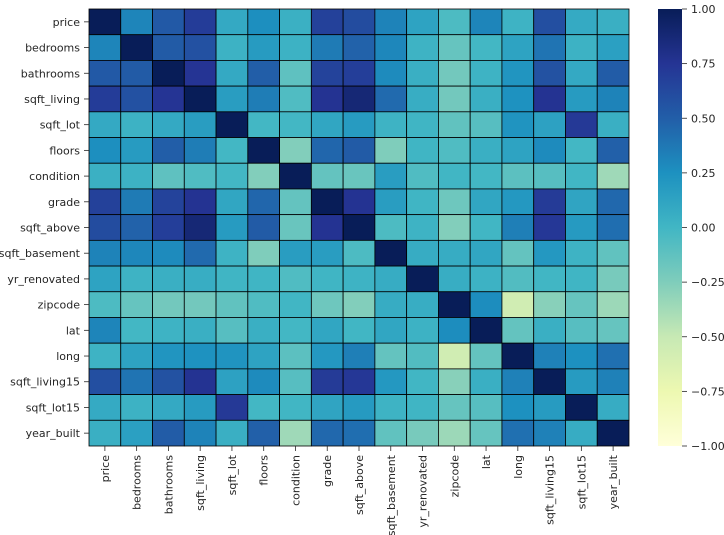 Image resolution: width=724 pixels, height=535 pixels. Describe the element at coordinates (64, 150) in the screenshot. I see `y-tick-label: floors` at that location.